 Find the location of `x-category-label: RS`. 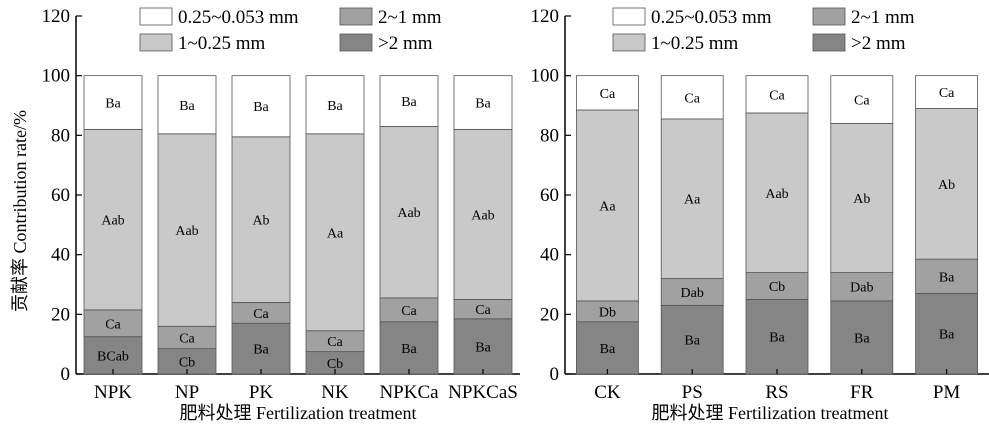

x-category-label: RS is located at coordinates (776, 392).